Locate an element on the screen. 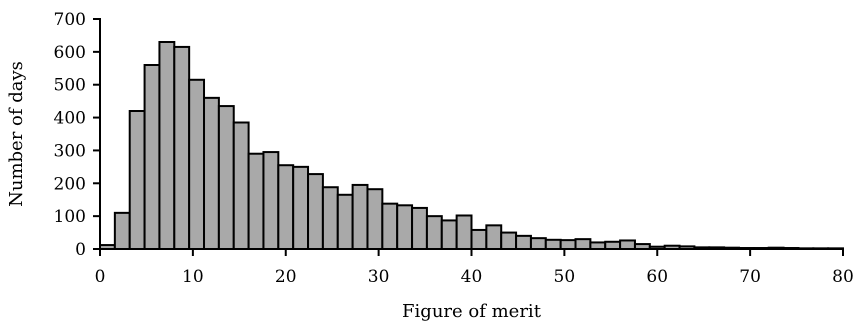 The height and width of the screenshot is (325, 859). y-tick-label: 100 is located at coordinates (70, 217).